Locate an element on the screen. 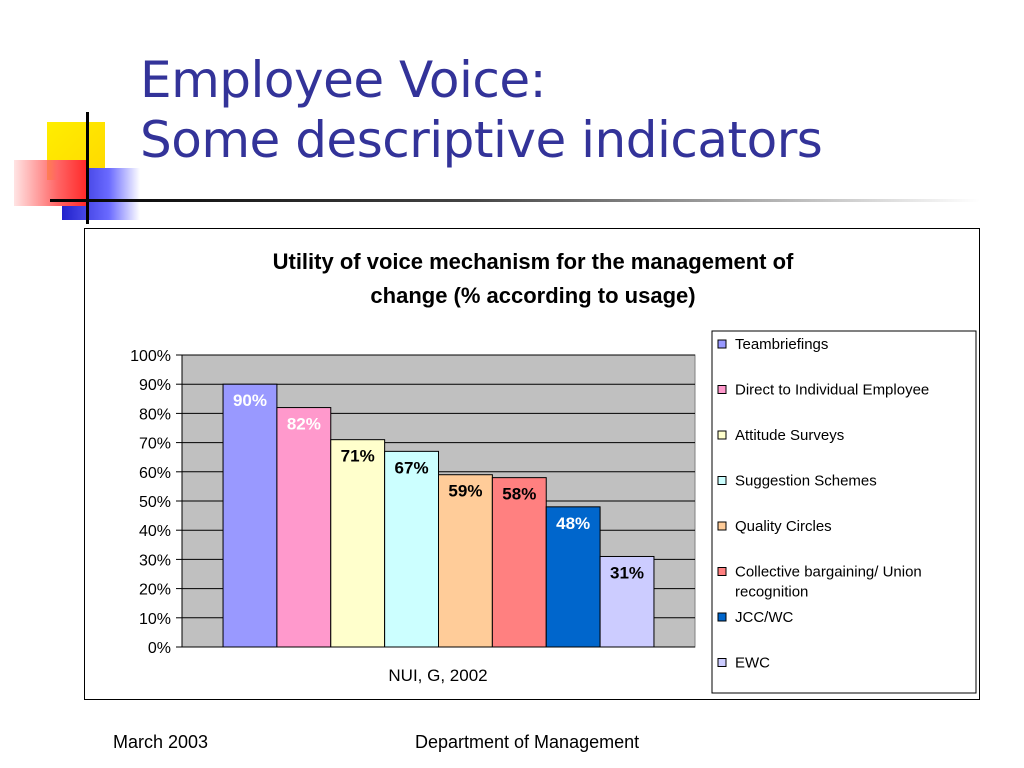  y-tick-label: 50% is located at coordinates (155, 502).